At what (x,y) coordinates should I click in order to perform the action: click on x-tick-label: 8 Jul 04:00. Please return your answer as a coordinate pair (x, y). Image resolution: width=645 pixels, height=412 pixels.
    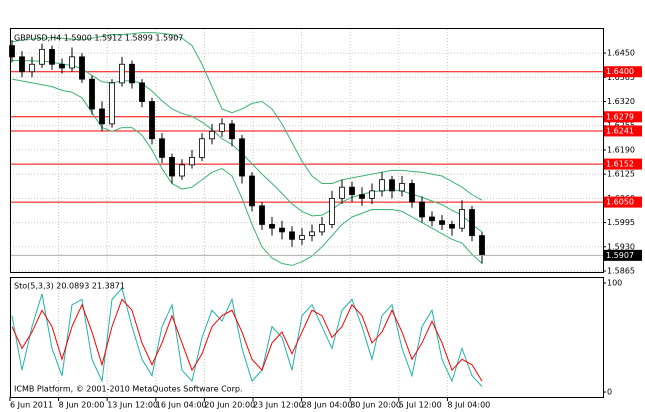
    Looking at the image, I should click on (468, 405).